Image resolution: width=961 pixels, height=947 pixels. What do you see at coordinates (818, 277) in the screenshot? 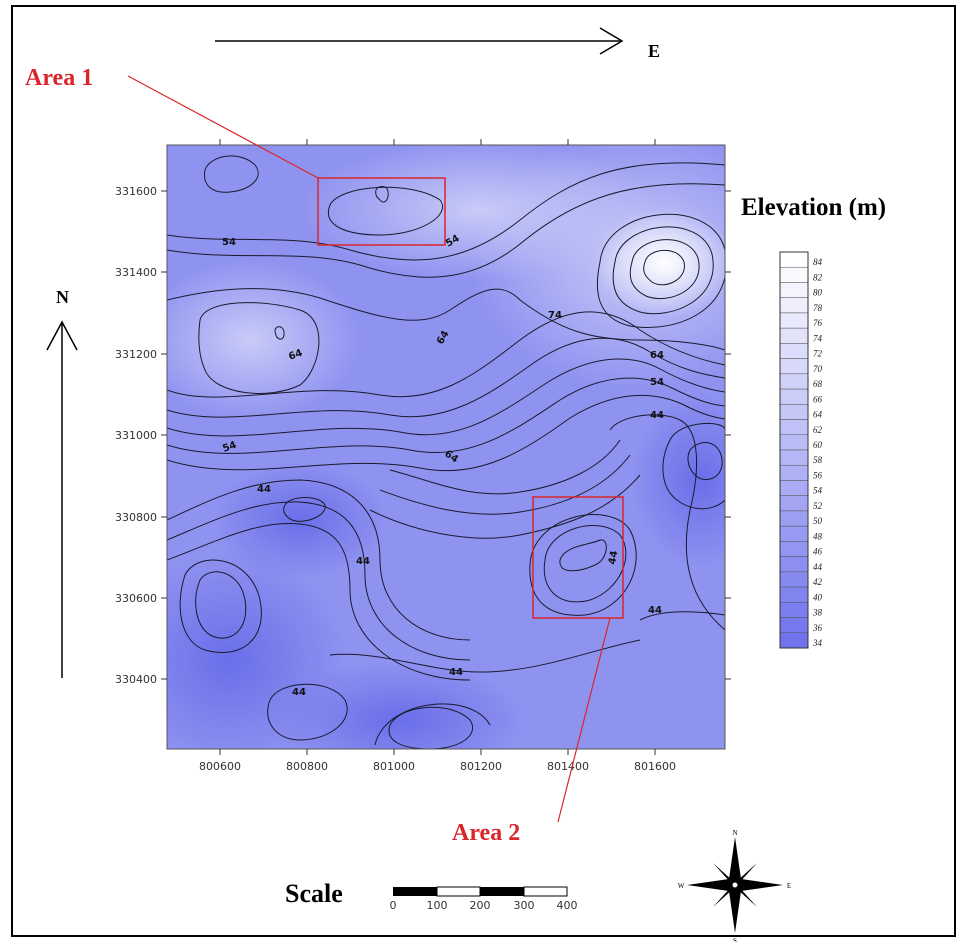
I see `legend-level-label: 82` at bounding box center [818, 277].